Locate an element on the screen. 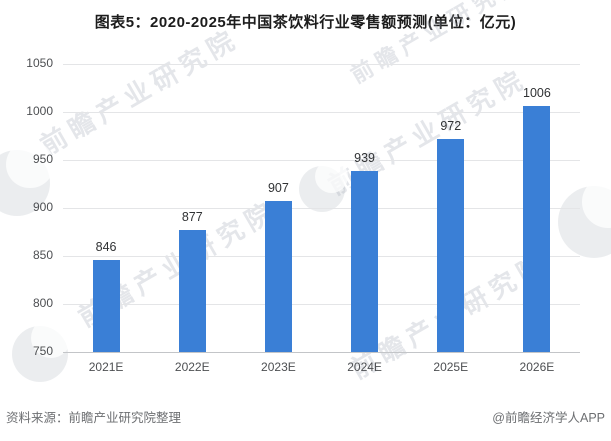 The height and width of the screenshot is (441, 611). x-axis-tick-2023E: 2023E is located at coordinates (278, 367).